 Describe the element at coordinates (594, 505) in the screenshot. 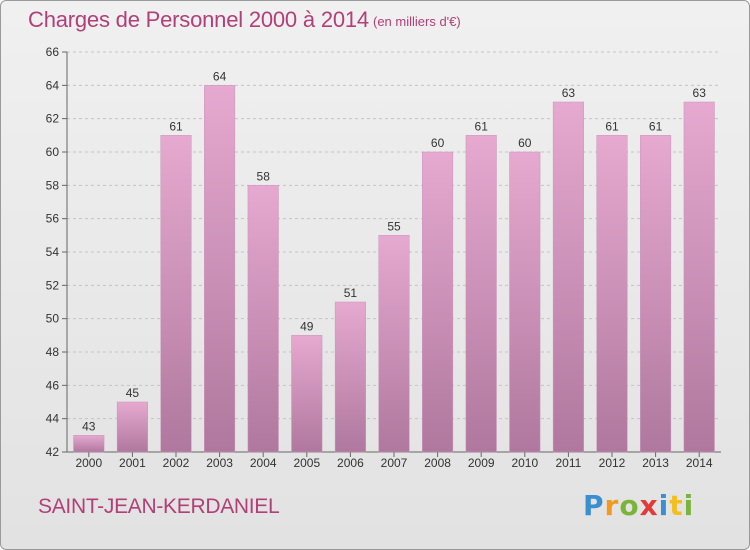

I see `logo-letter: P` at that location.